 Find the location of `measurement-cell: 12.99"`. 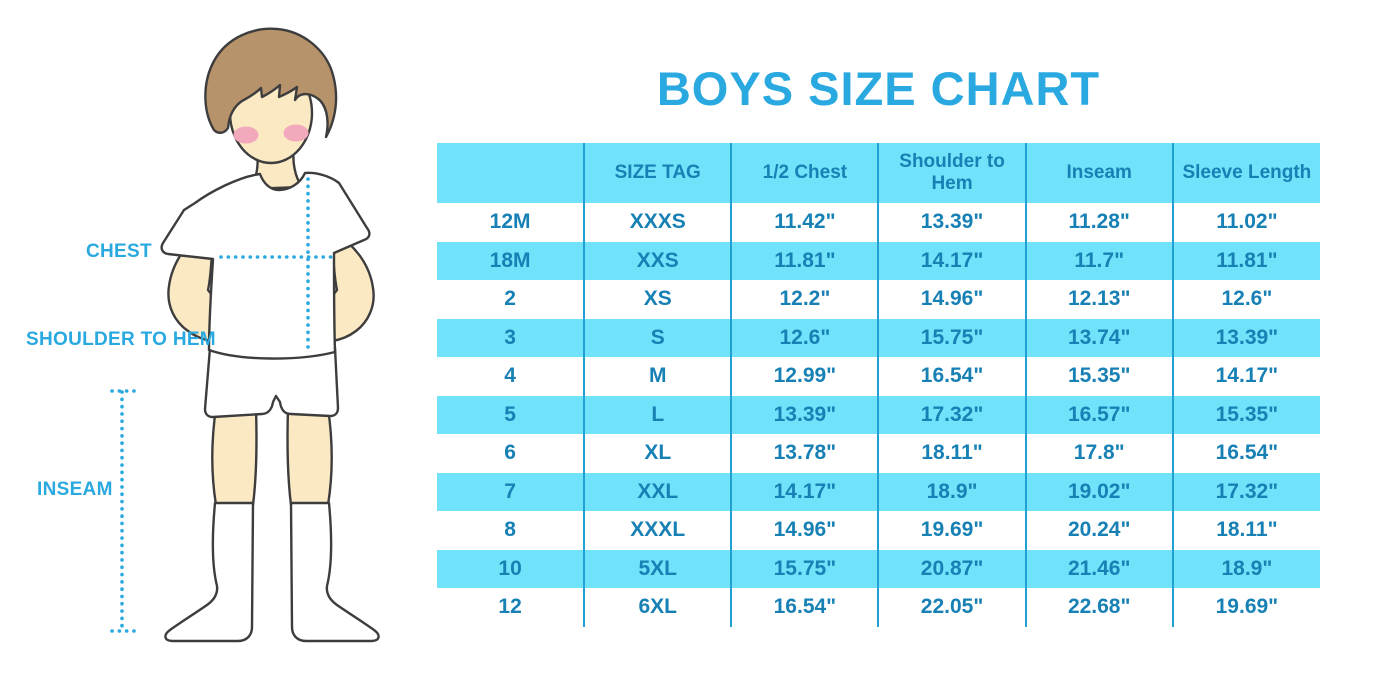

measurement-cell: 12.99" is located at coordinates (804, 376).